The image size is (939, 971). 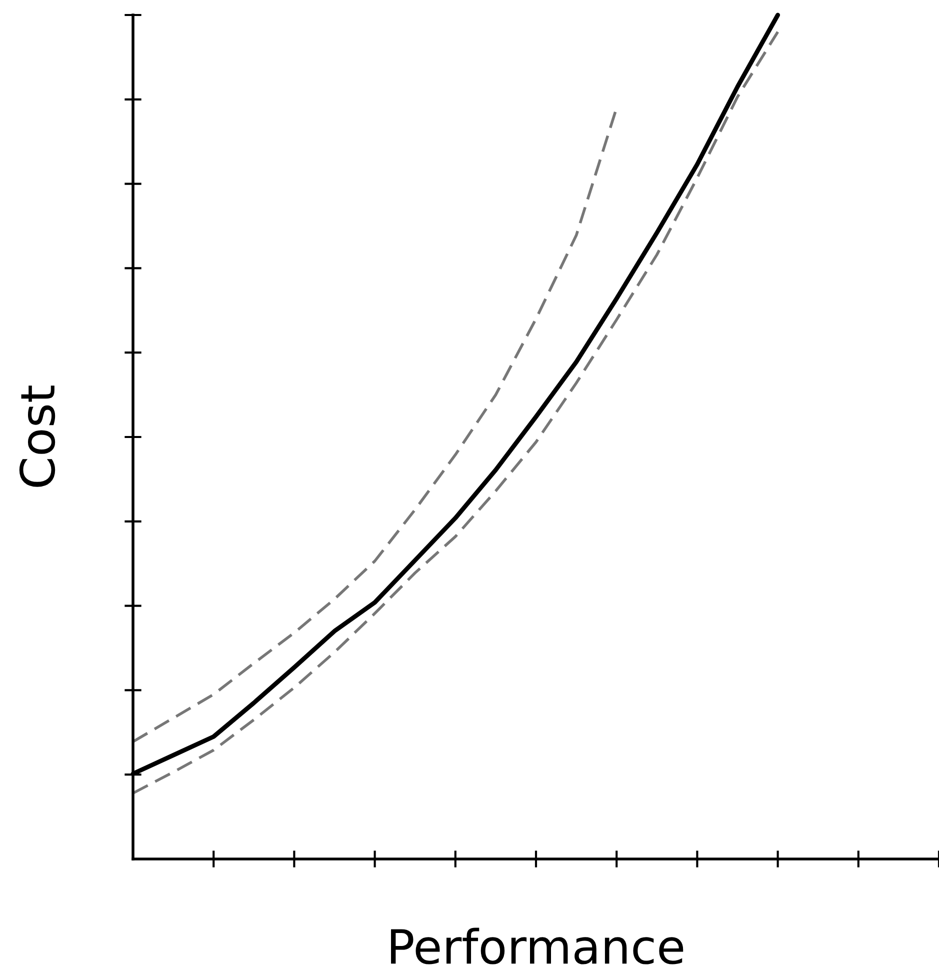 What do you see at coordinates (537, 946) in the screenshot?
I see `x-axis-title: Performance` at bounding box center [537, 946].